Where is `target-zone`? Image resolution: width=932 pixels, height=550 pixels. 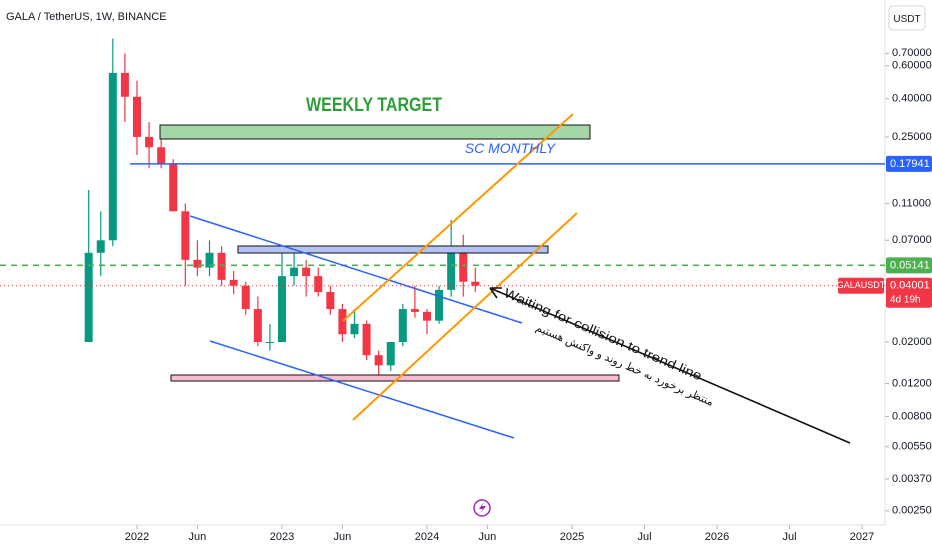 target-zone is located at coordinates (375, 132).